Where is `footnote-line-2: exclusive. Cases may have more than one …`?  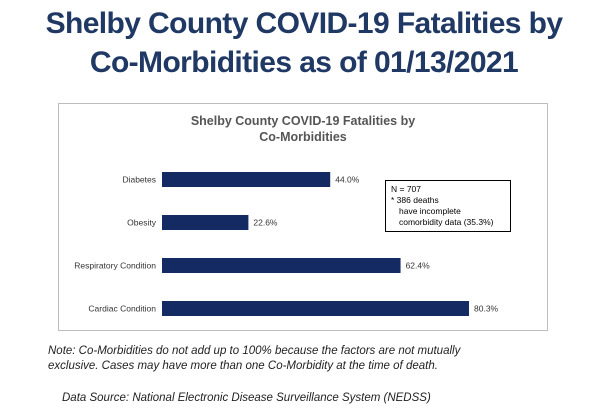
footnote-line-2: exclusive. Cases may have more than one … is located at coordinates (243, 366).